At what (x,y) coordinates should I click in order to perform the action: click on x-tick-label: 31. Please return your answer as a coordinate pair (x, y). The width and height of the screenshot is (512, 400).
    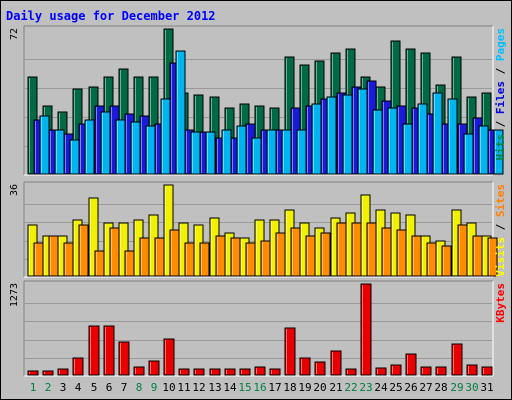
    Looking at the image, I should click on (486, 387).